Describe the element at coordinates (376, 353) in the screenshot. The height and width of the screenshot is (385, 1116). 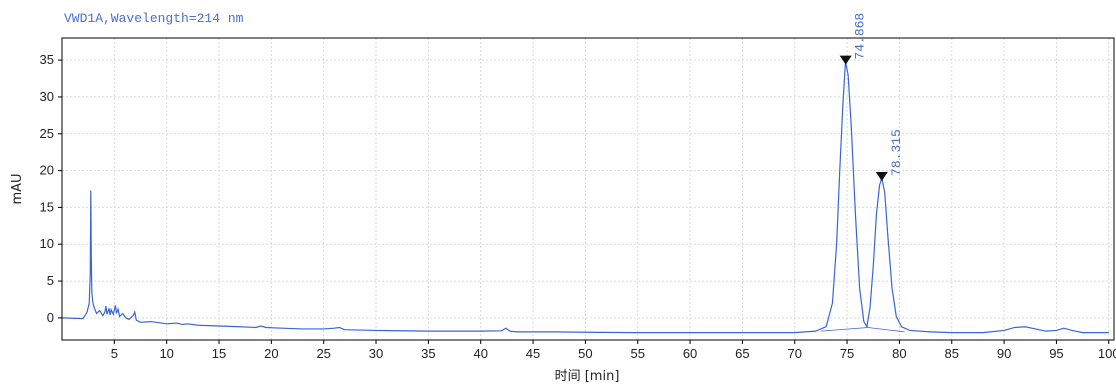
I see `x-tick-label: 30` at that location.